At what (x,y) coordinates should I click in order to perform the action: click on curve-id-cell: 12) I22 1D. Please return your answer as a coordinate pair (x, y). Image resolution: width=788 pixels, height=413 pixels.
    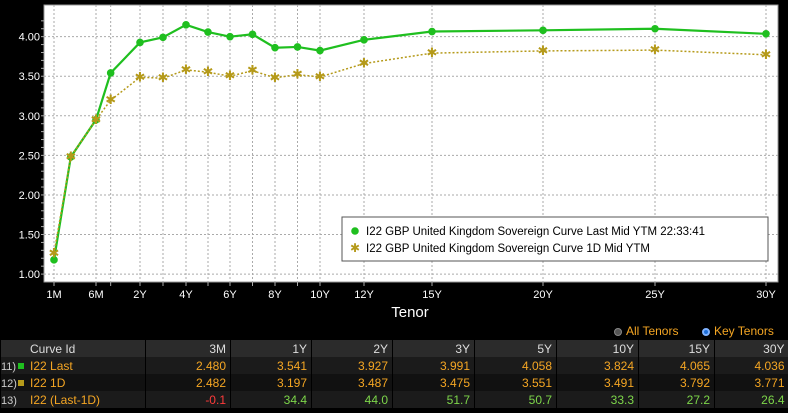
    Looking at the image, I should click on (73, 382).